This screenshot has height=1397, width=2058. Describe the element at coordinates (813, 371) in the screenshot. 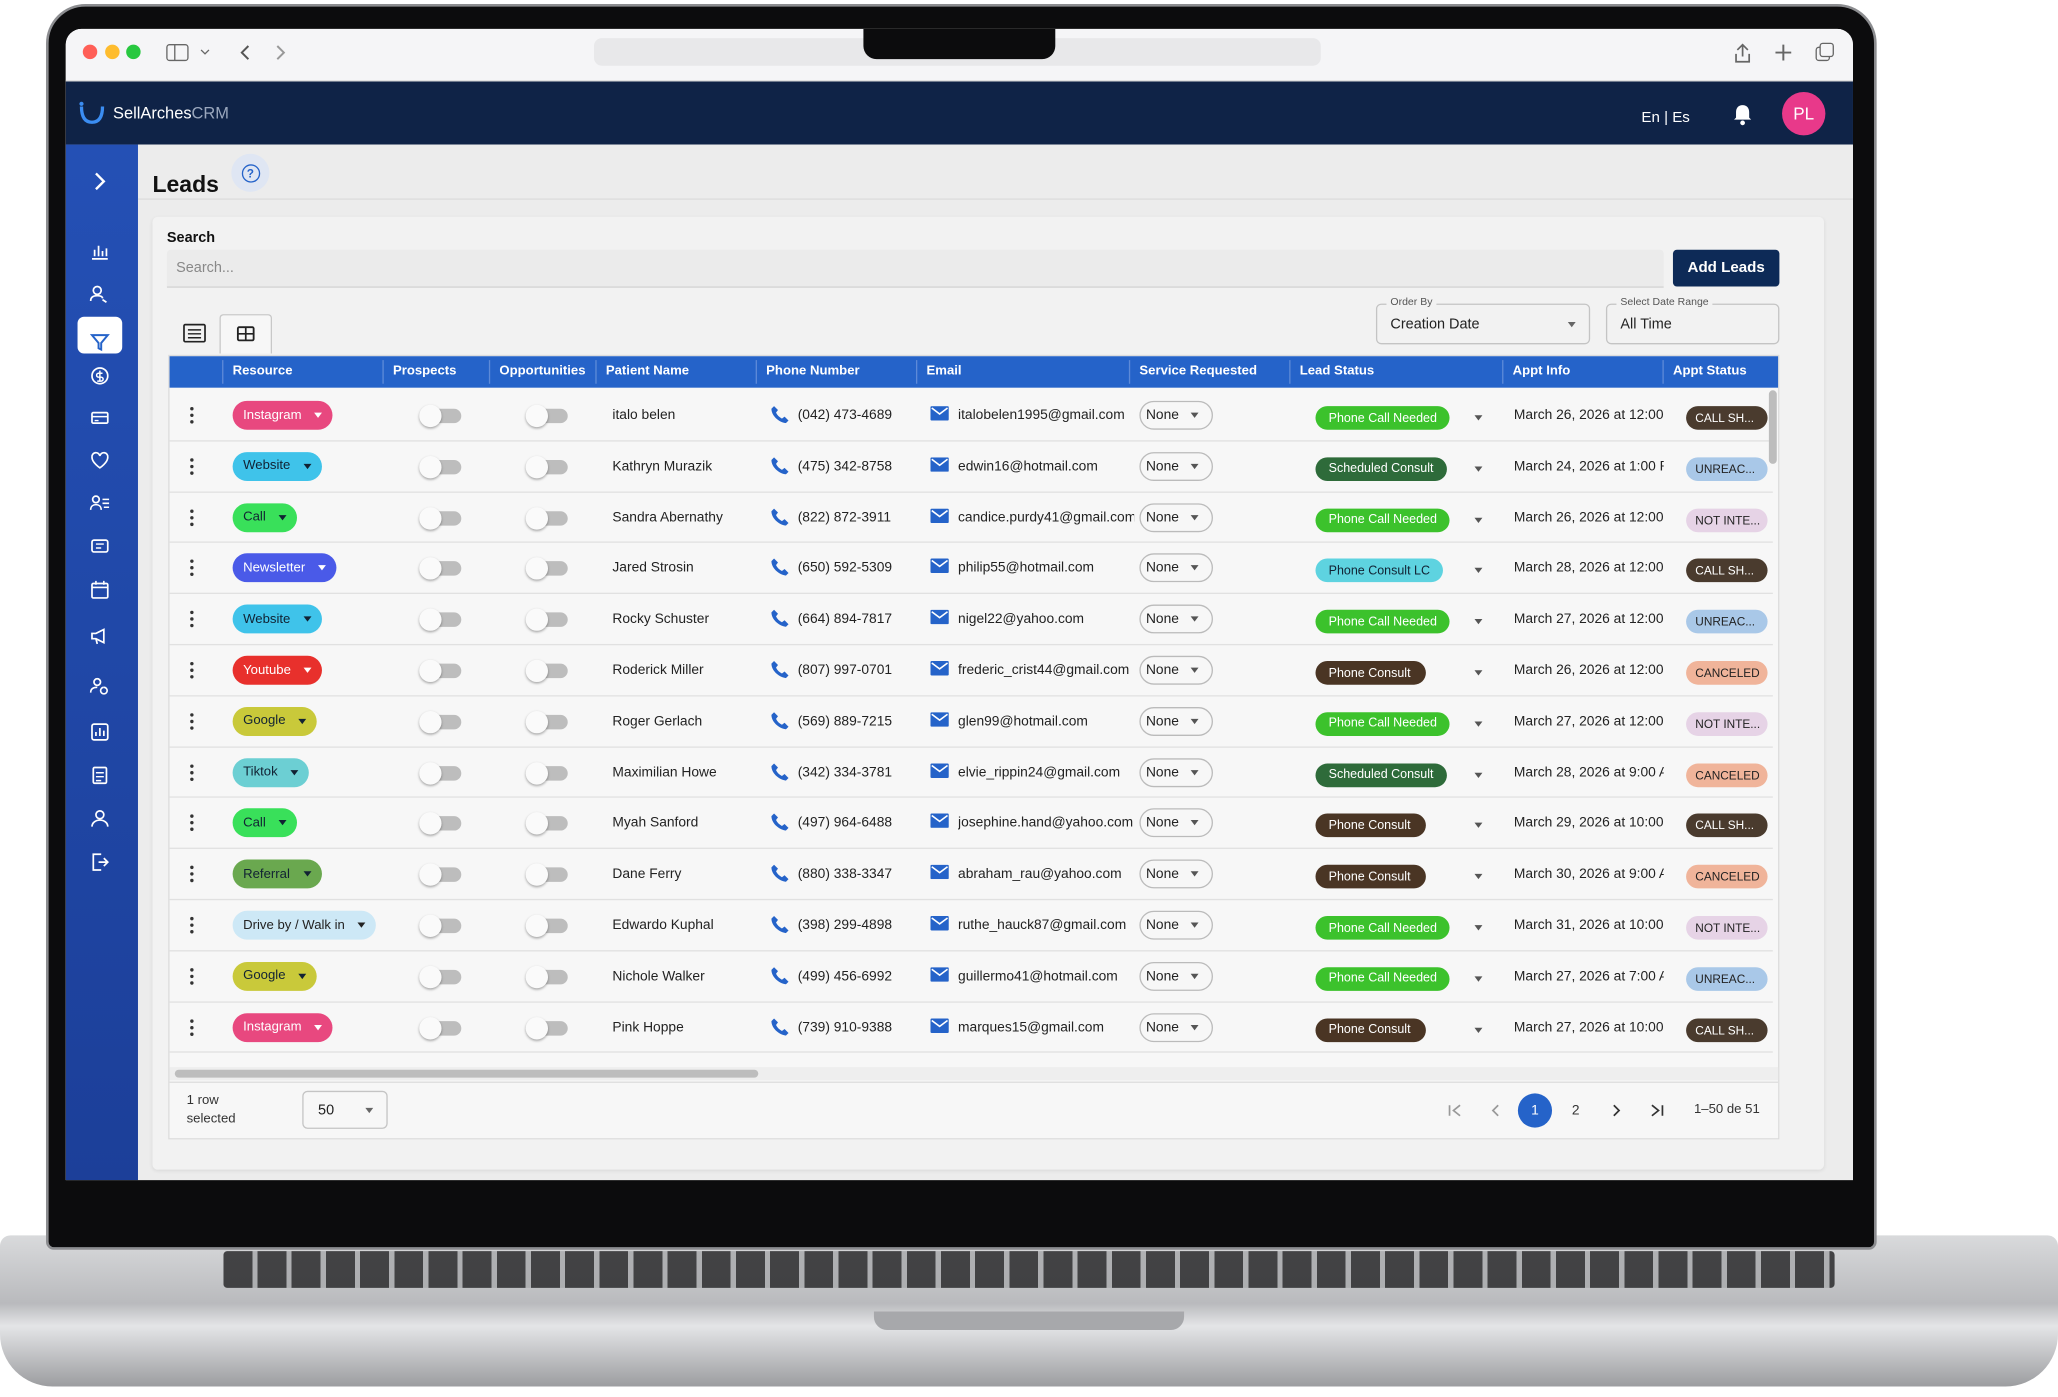

I see `column-header: Phone Number` at that location.